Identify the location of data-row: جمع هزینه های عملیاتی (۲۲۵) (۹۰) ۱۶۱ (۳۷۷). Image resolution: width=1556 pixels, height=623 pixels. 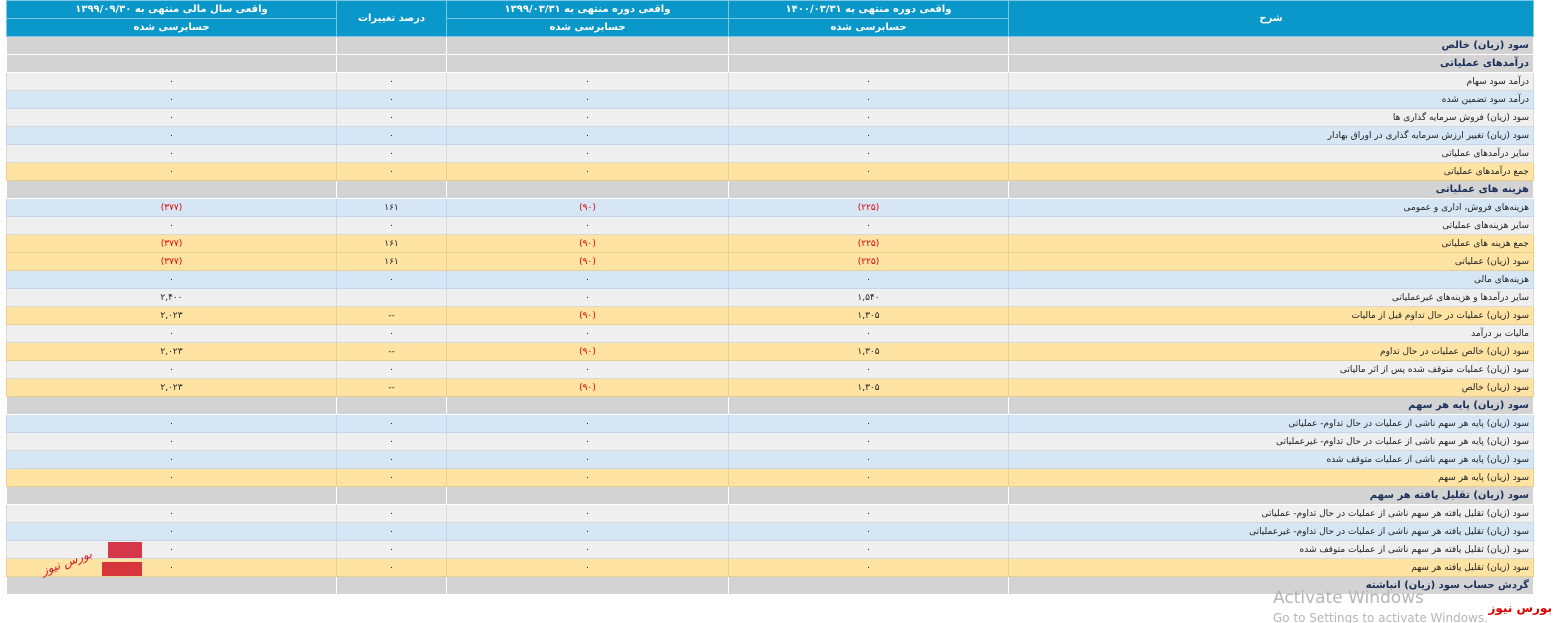
(770, 243).